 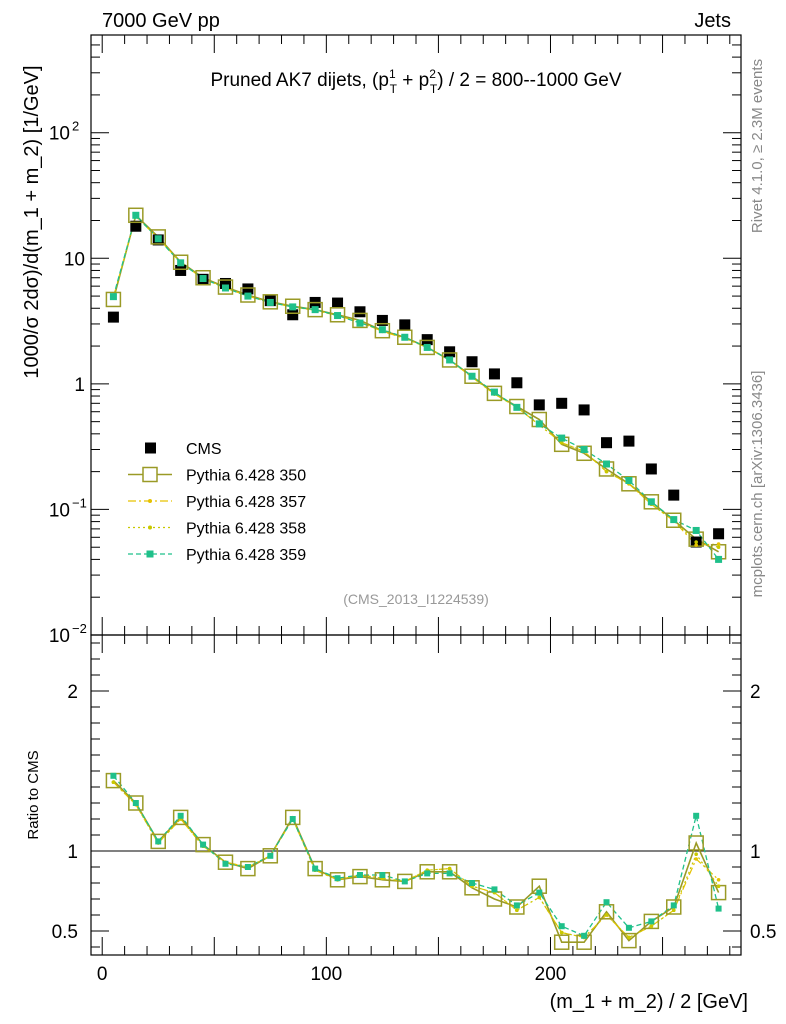 What do you see at coordinates (551, 974) in the screenshot?
I see `x-tick-label: 200` at bounding box center [551, 974].